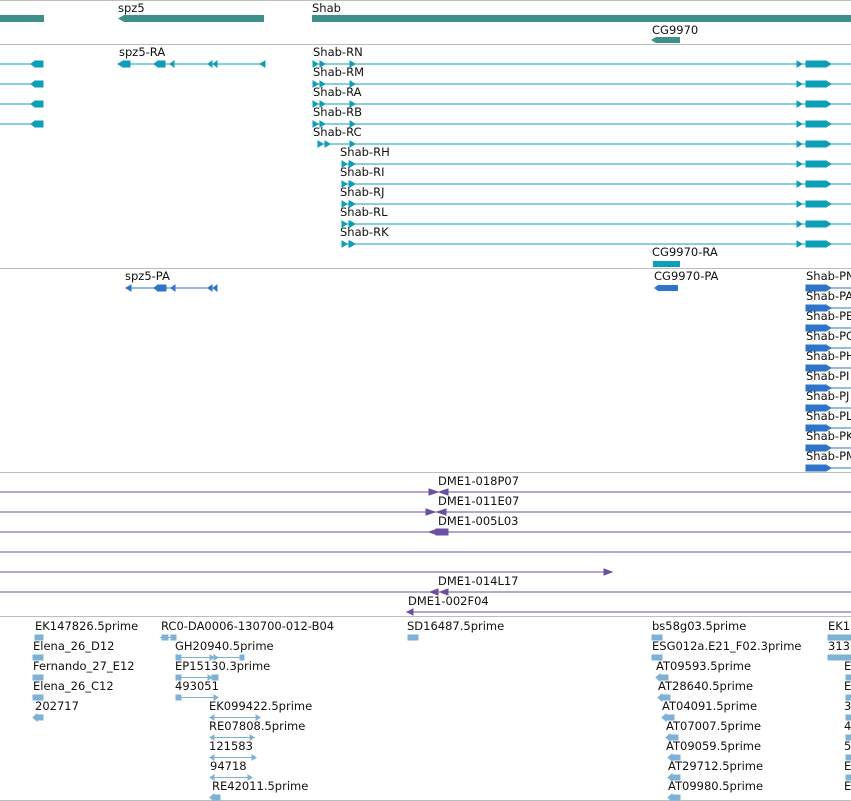 The height and width of the screenshot is (801, 851). I want to click on clone-label: DME1-018P07, so click(479, 481).